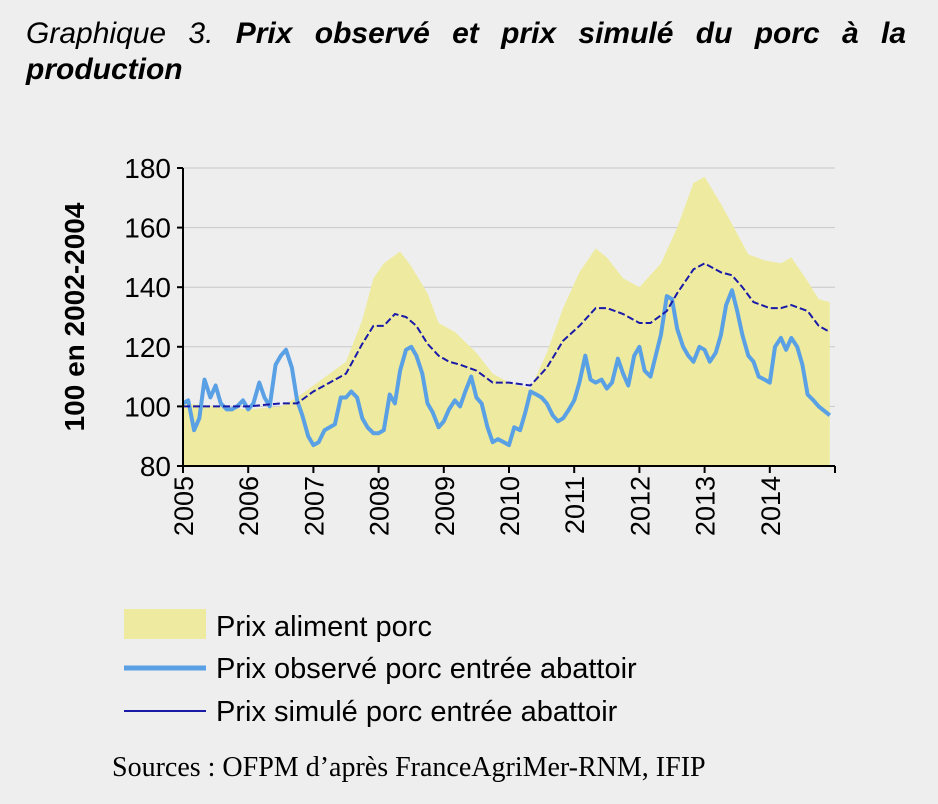 The height and width of the screenshot is (804, 938). Describe the element at coordinates (147, 287) in the screenshot. I see `y-tick-label-140: 140` at that location.